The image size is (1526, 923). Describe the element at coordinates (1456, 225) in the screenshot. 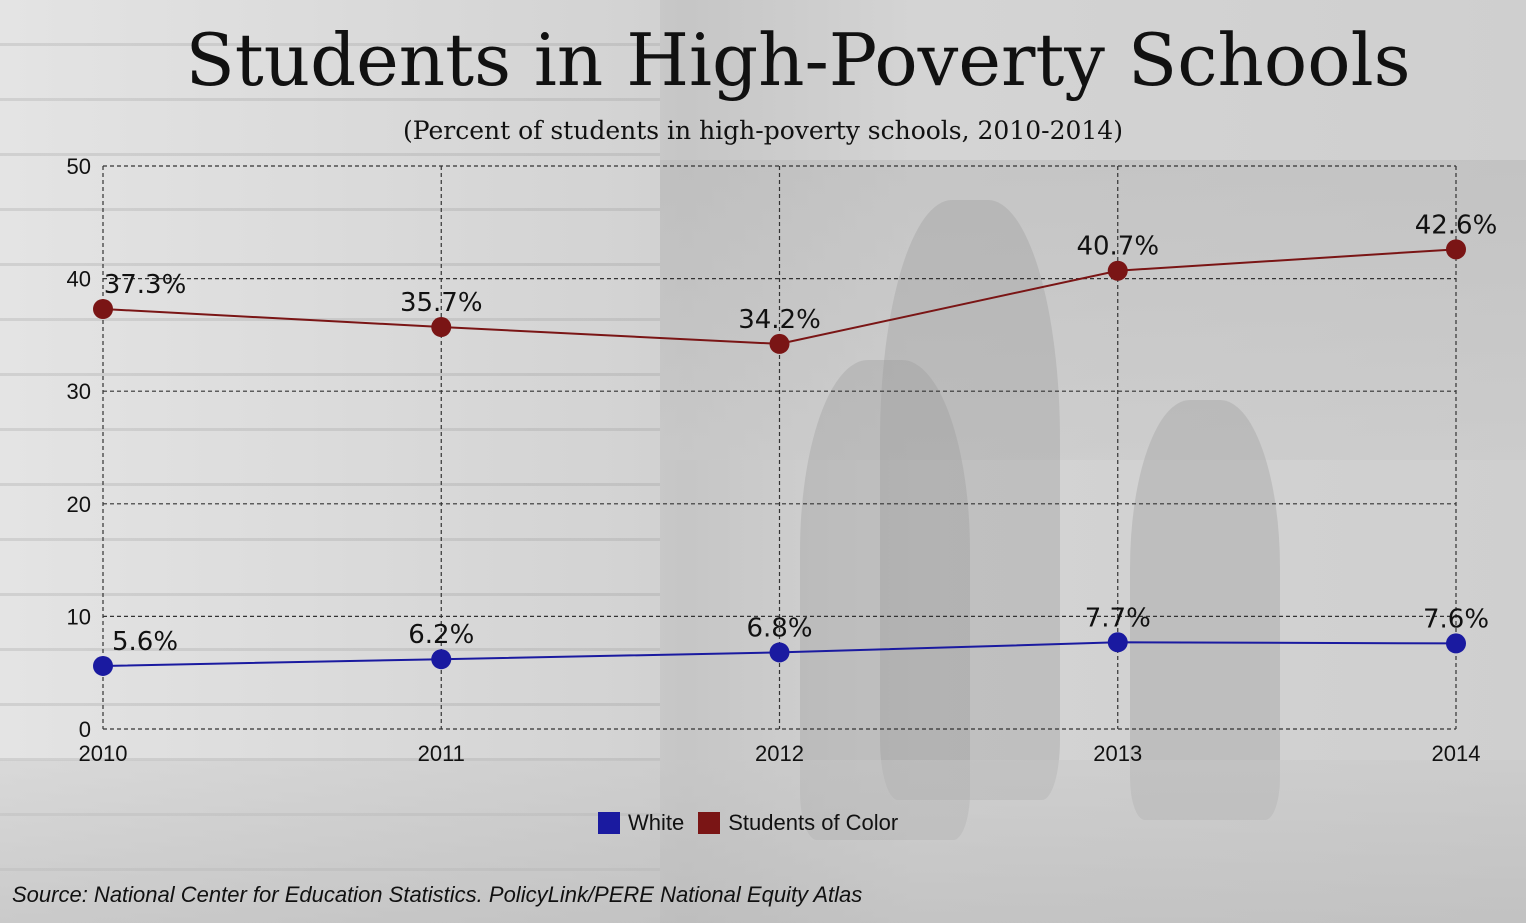

I see `data-label-students-of-color-2014: 42.6%` at that location.